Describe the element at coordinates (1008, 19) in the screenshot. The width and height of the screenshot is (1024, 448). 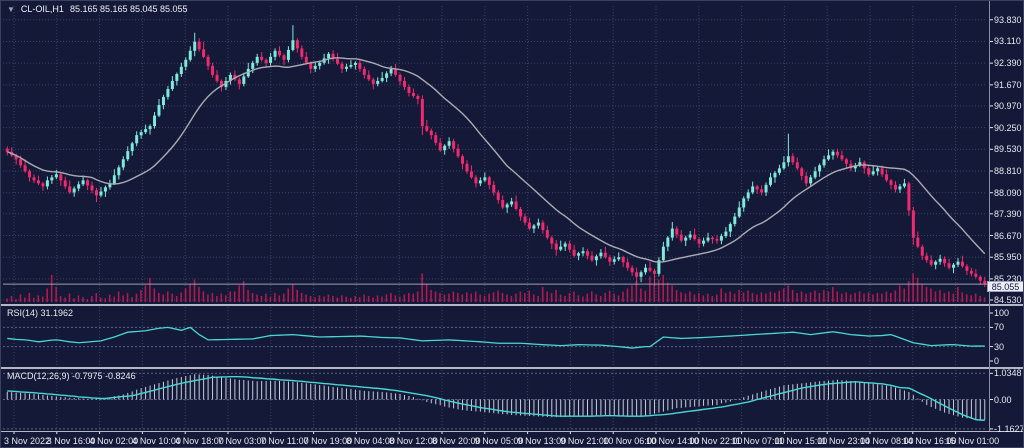
I see `price-axis-label: 93.830` at that location.